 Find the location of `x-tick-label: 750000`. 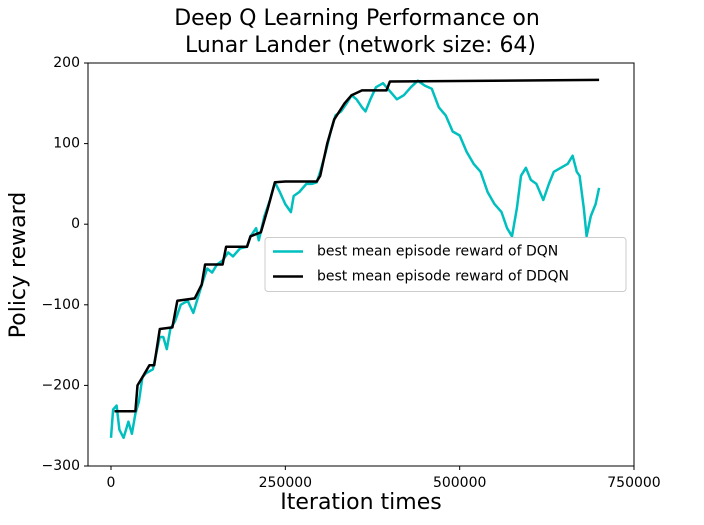

x-tick-label: 750000 is located at coordinates (633, 483).